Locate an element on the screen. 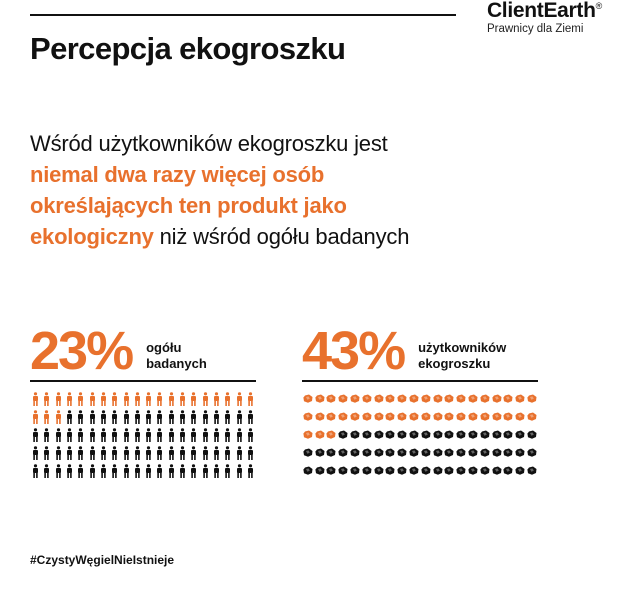 The image size is (630, 595). coal-icon-grid is located at coordinates (420, 434).